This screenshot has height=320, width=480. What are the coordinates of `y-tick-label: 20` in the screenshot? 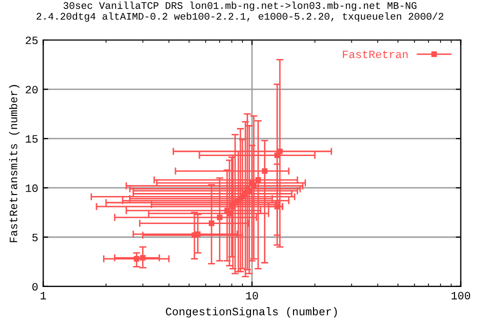 It's located at (32, 90).